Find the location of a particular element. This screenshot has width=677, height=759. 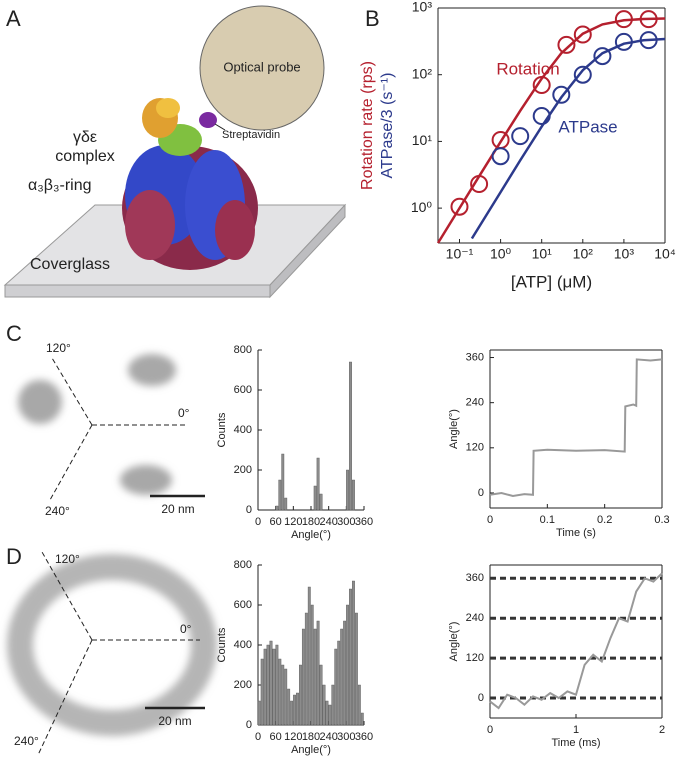

y-tick-label: 10¹ is located at coordinates (422, 140).